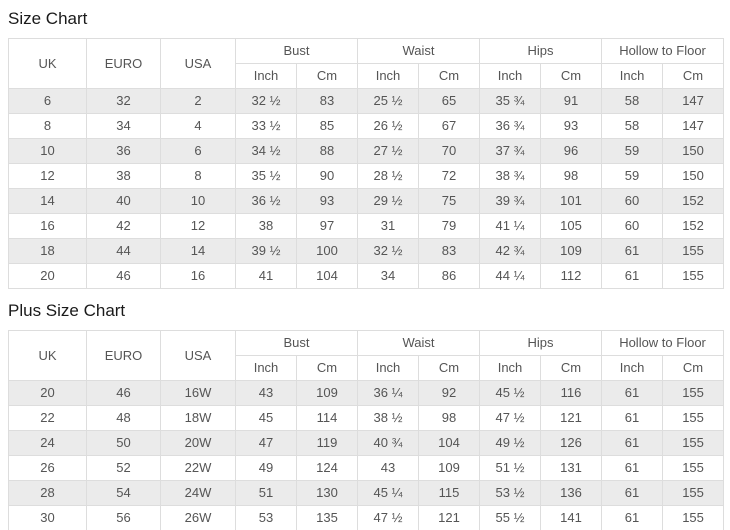 The height and width of the screenshot is (530, 730). I want to click on table-cell: 72, so click(449, 176).